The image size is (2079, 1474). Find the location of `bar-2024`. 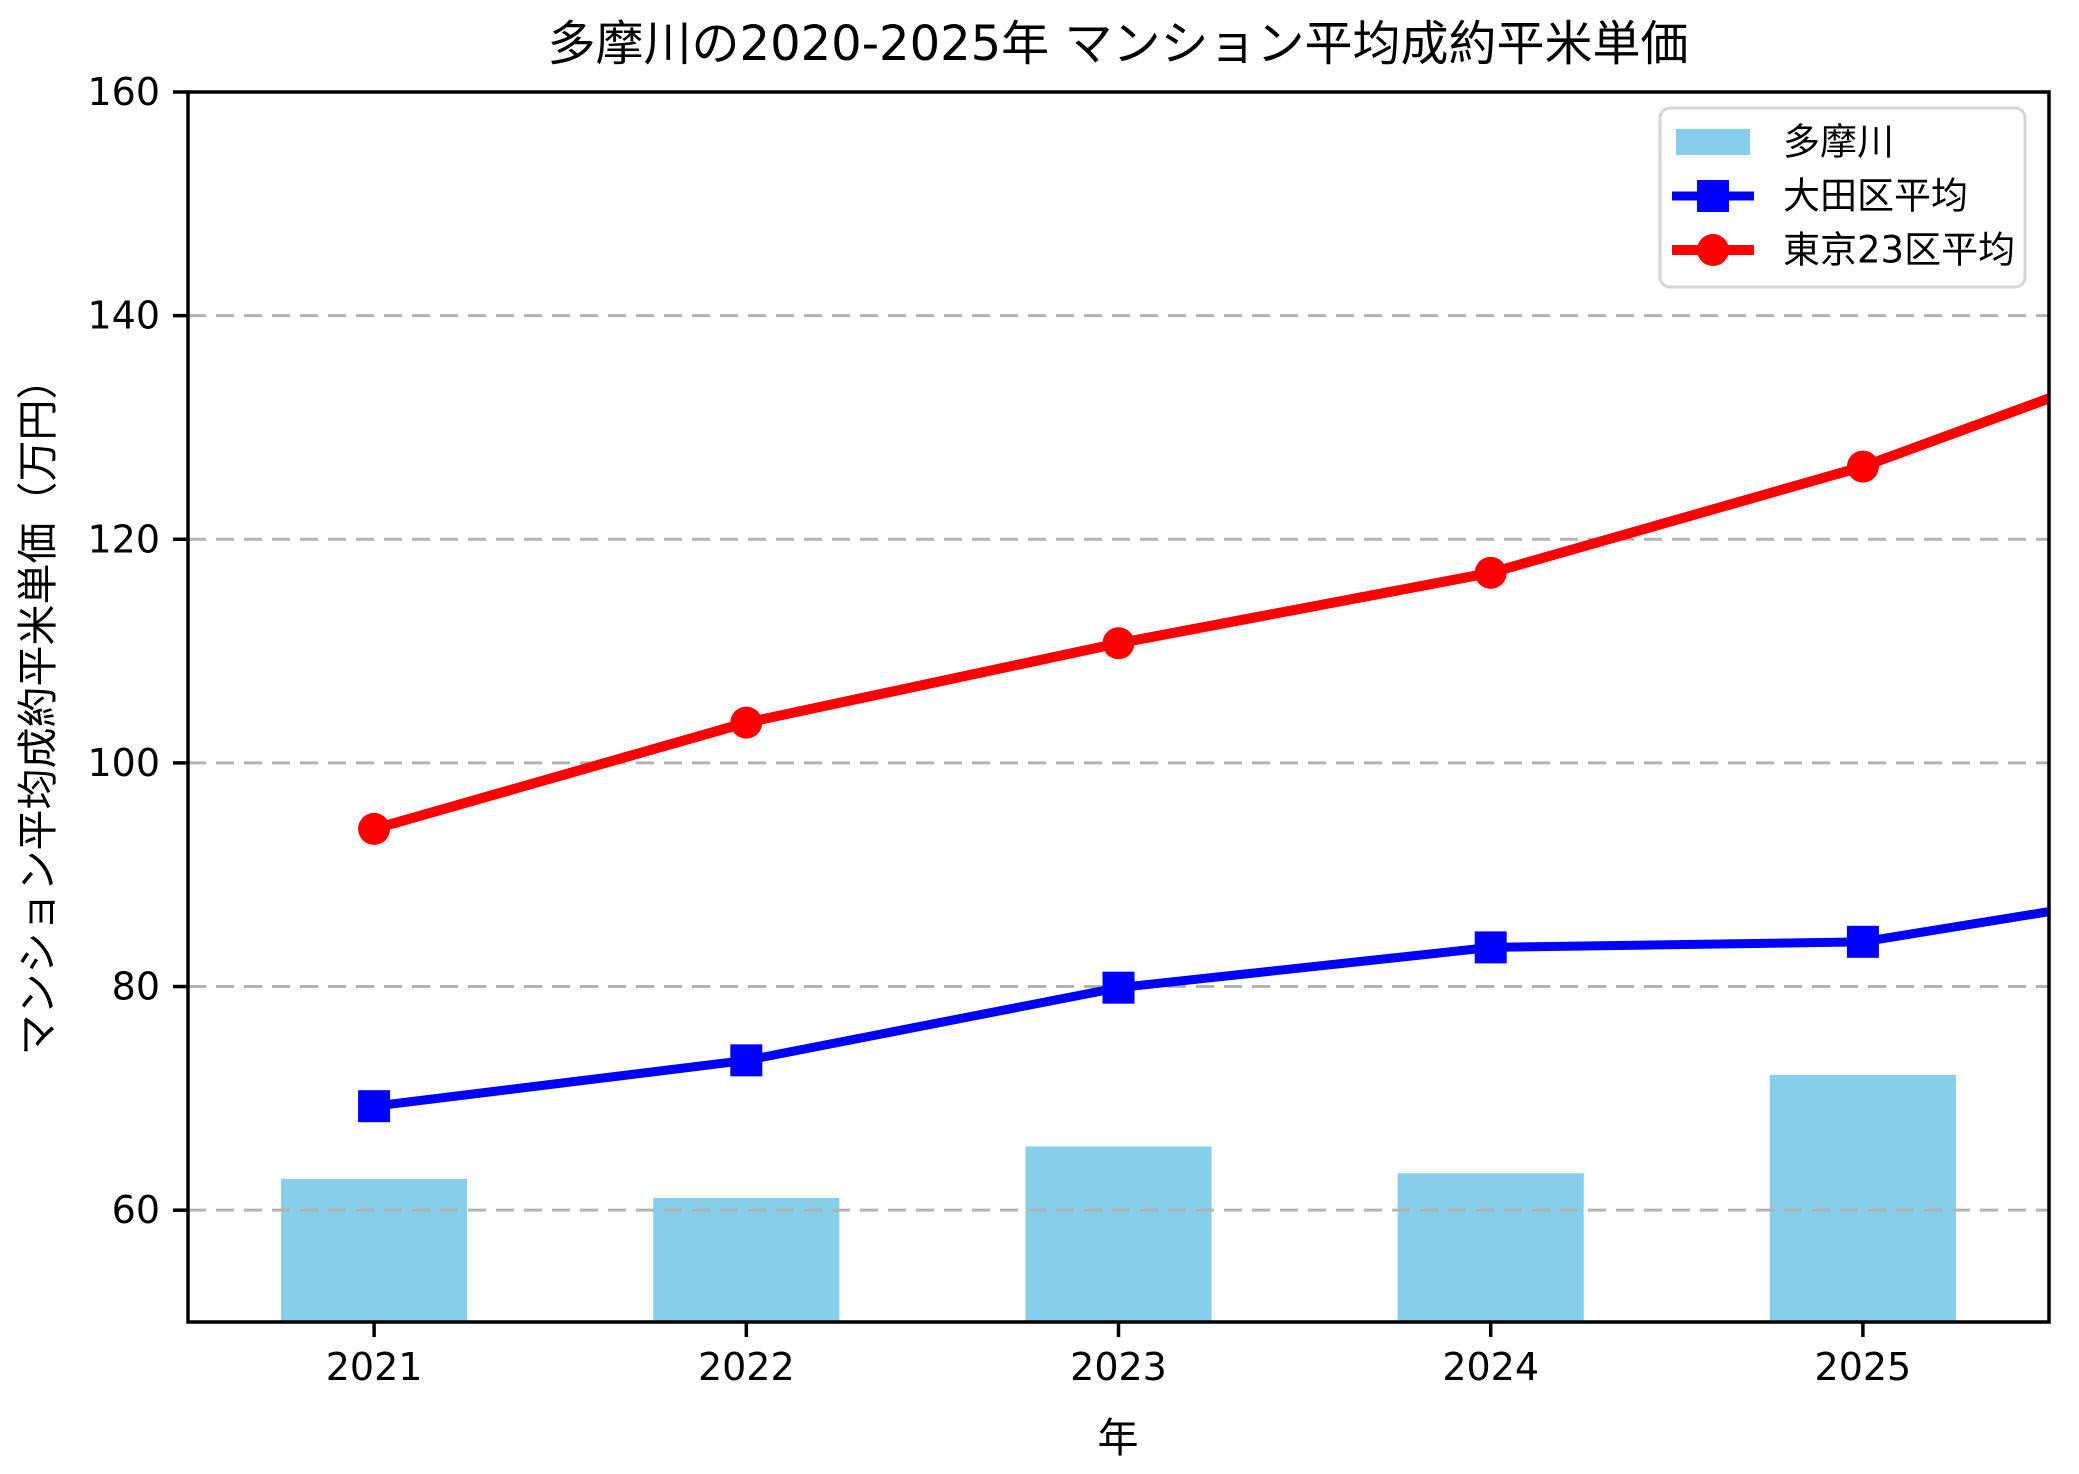

bar-2024 is located at coordinates (1490, 1247).